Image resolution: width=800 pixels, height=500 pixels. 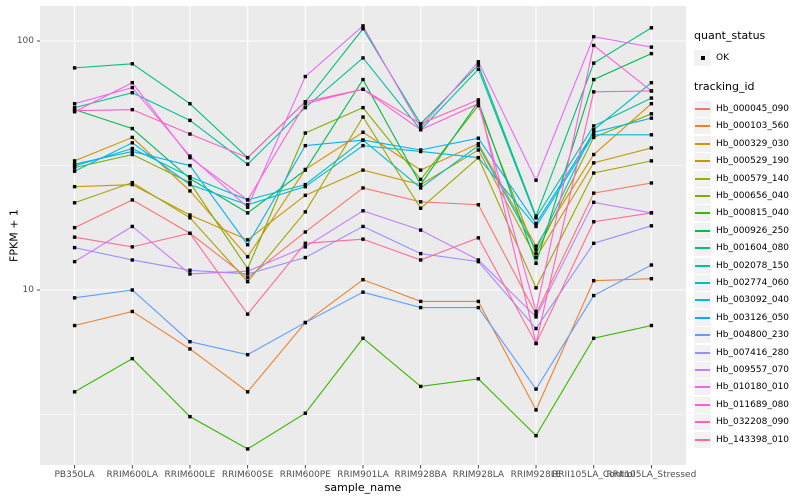 What do you see at coordinates (753, 300) in the screenshot?
I see `legend-item-label: Hb_003092_040` at bounding box center [753, 300].